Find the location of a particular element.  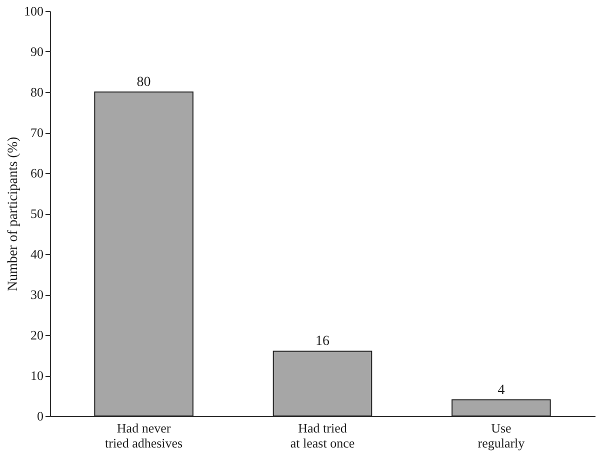

y-tick-label: 10 is located at coordinates (37, 375).